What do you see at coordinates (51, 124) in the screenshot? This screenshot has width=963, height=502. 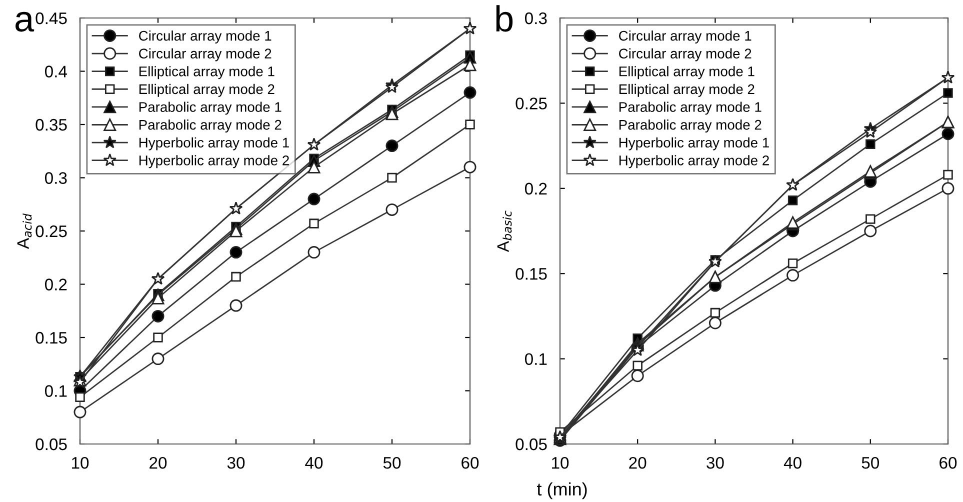 I see `y-tick-label: 0.35` at bounding box center [51, 124].